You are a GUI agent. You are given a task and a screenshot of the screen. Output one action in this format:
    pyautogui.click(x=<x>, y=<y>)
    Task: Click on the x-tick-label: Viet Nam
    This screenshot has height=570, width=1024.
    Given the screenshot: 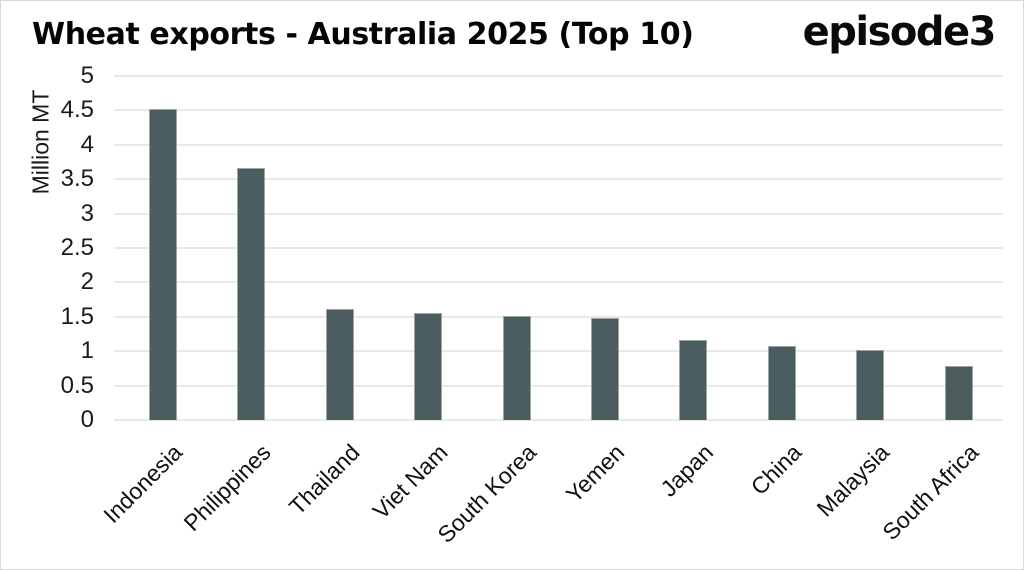 What is the action you would take?
    pyautogui.click(x=410, y=481)
    